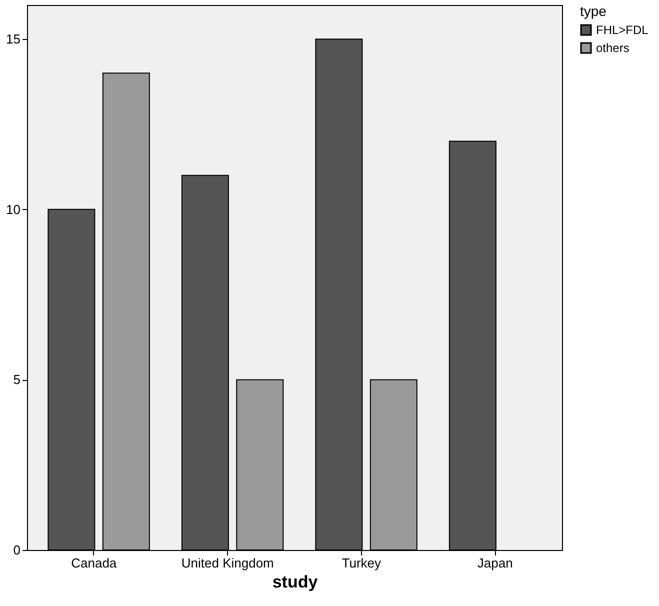  Describe the element at coordinates (13, 209) in the screenshot. I see `y-tick-label: 10` at that location.